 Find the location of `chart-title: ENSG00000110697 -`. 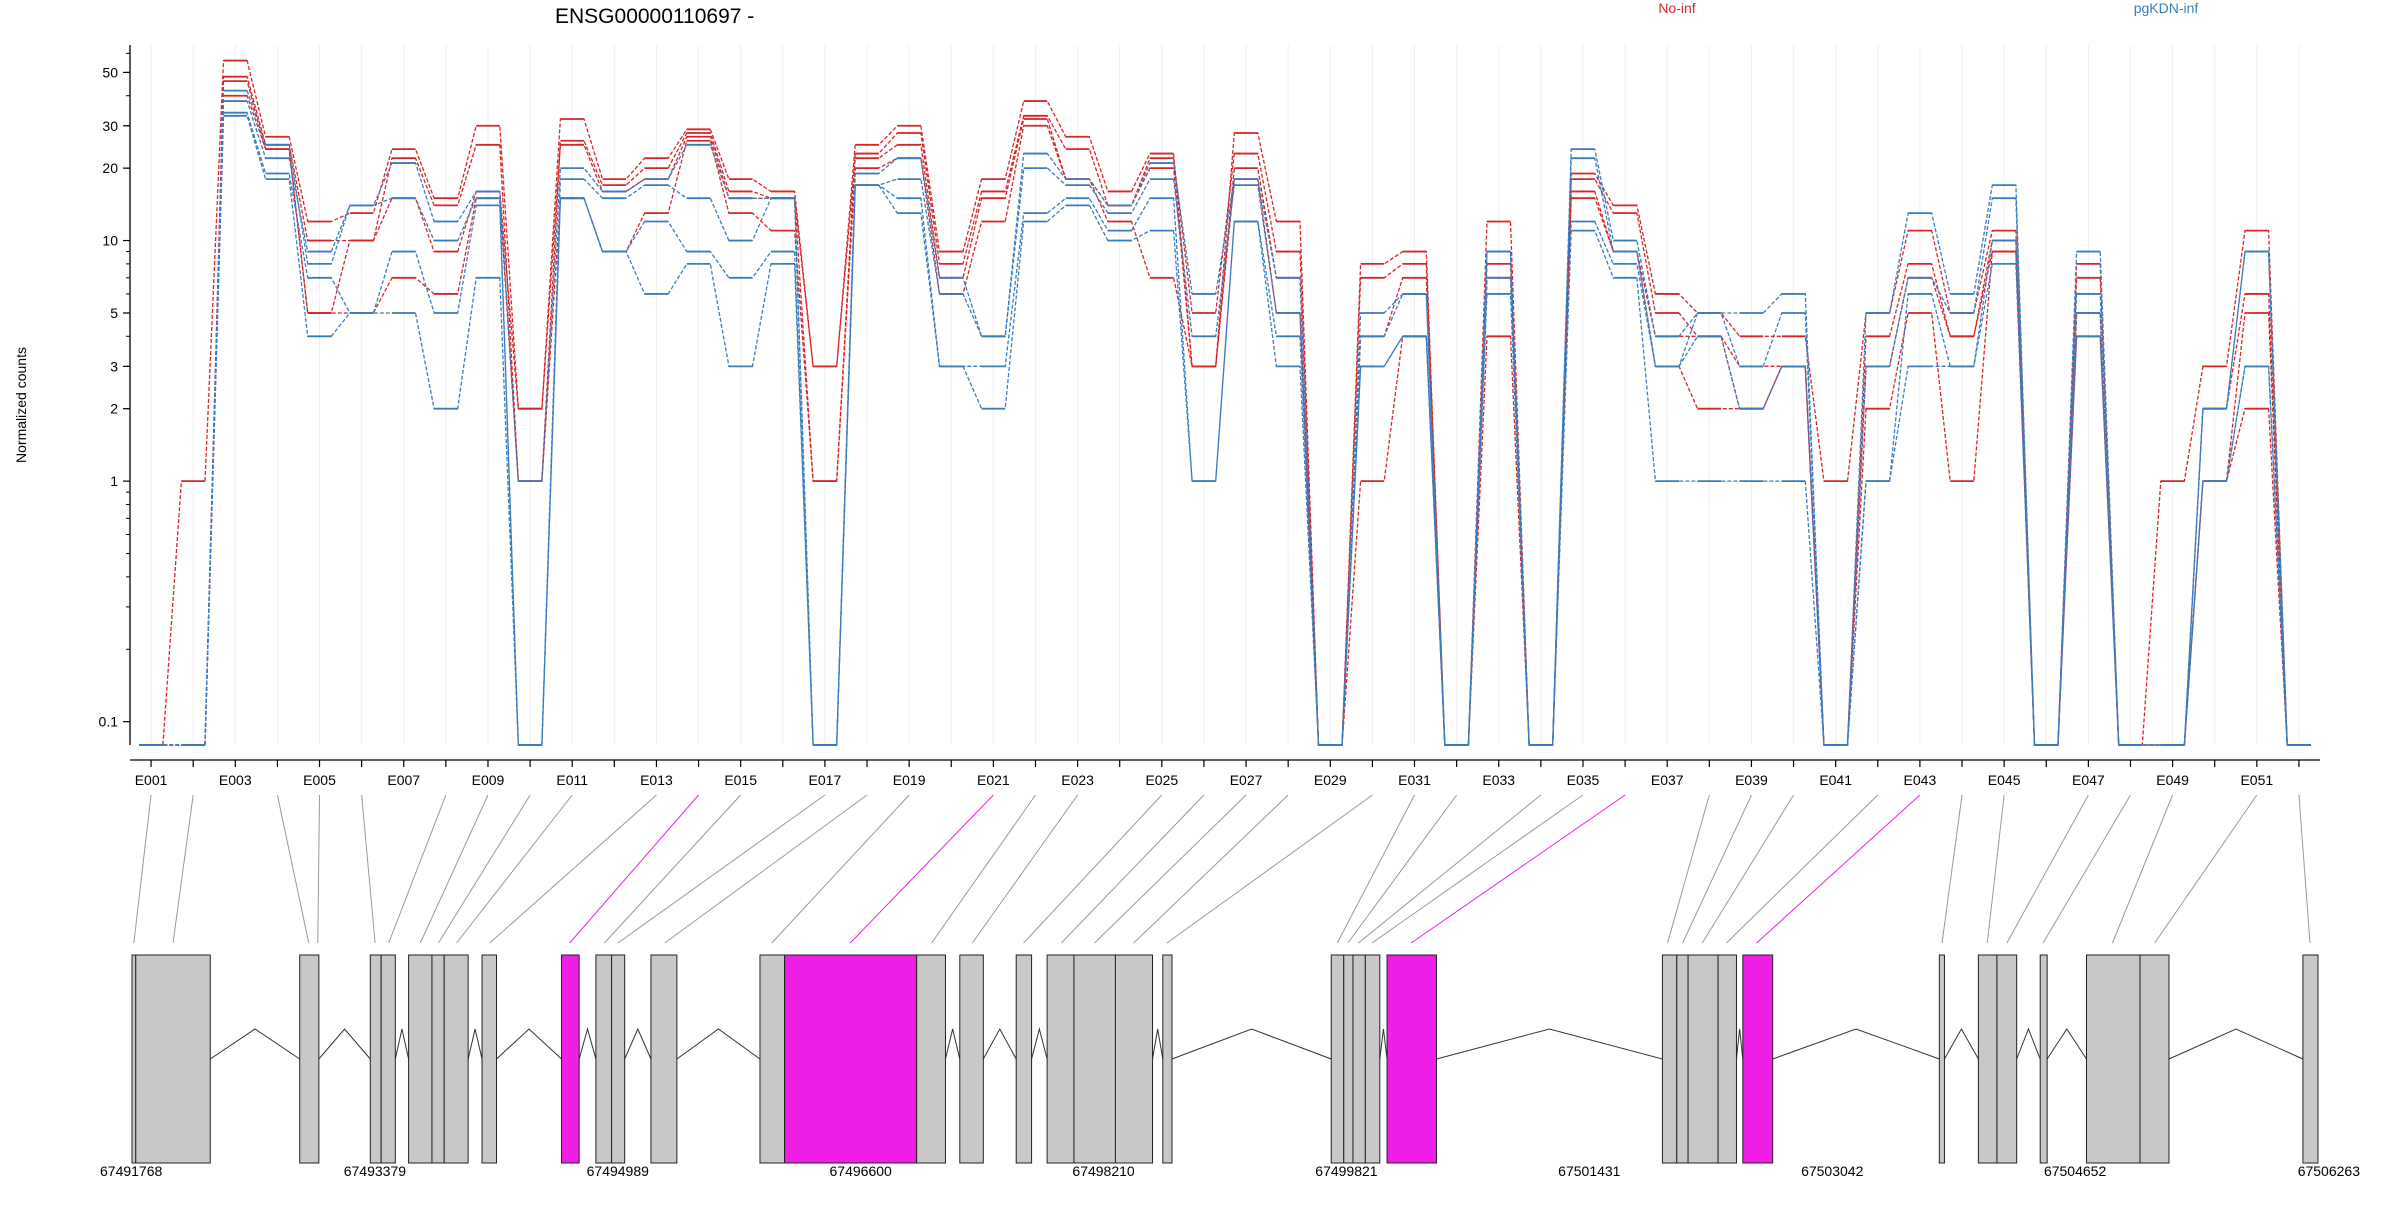

chart-title: ENSG00000110697 - is located at coordinates (654, 16).